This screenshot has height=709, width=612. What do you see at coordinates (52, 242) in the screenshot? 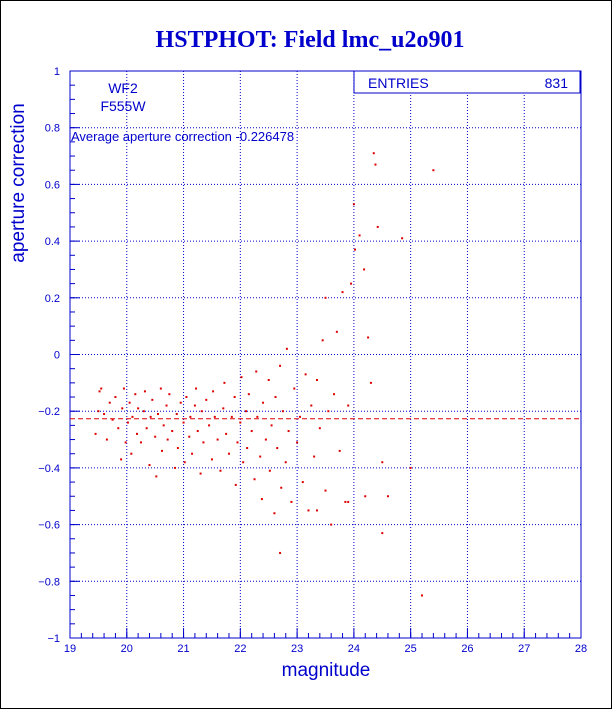
I see `y-tick-label: 0.4` at bounding box center [52, 242].